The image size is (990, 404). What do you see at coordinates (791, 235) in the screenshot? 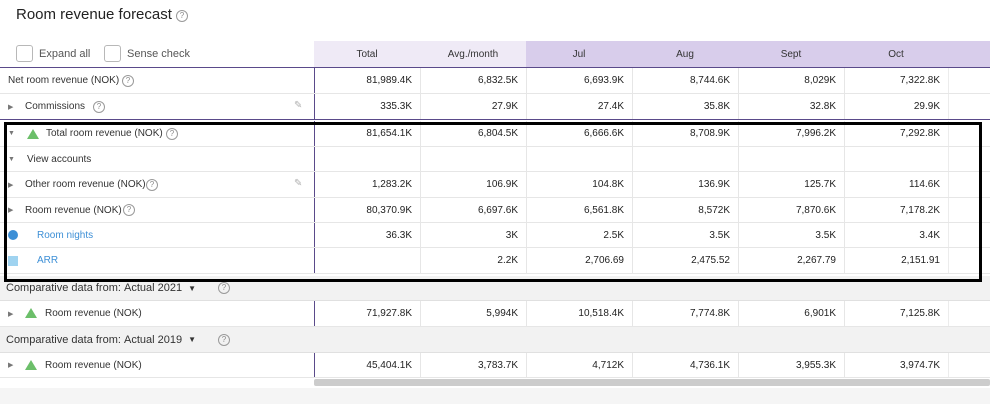
I see `cell: 3.5K` at bounding box center [791, 235].